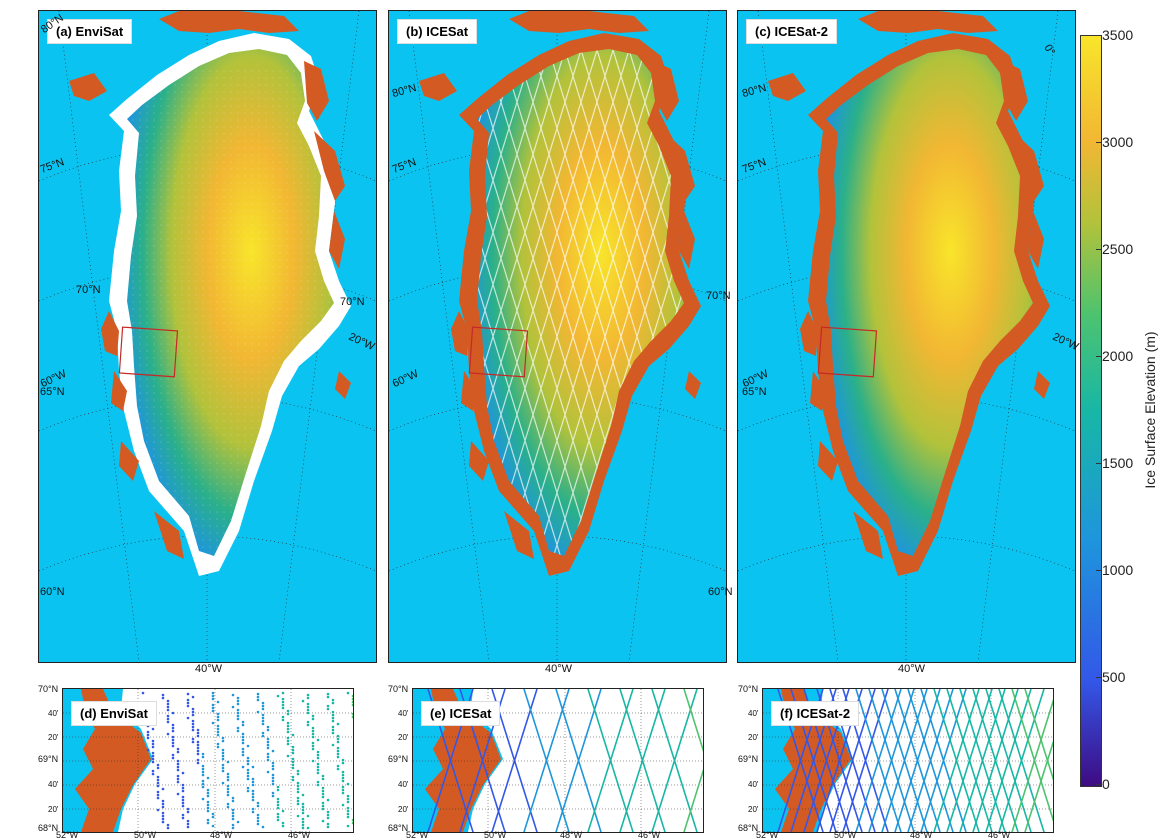 The image size is (1175, 840). I want to click on inset-label-d: (d) EnviSat, so click(114, 713).